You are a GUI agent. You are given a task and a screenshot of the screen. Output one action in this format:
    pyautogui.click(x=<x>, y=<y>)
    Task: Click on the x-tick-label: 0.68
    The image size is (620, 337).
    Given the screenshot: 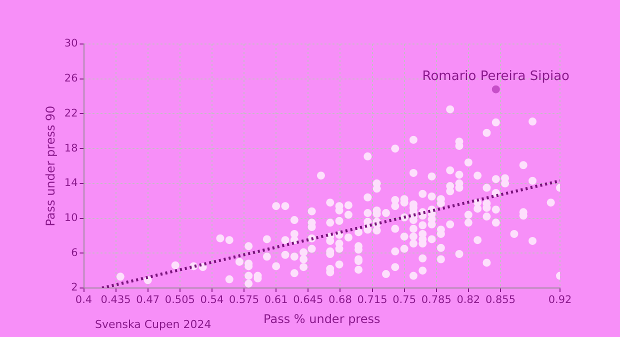 What is the action you would take?
    pyautogui.click(x=340, y=300)
    